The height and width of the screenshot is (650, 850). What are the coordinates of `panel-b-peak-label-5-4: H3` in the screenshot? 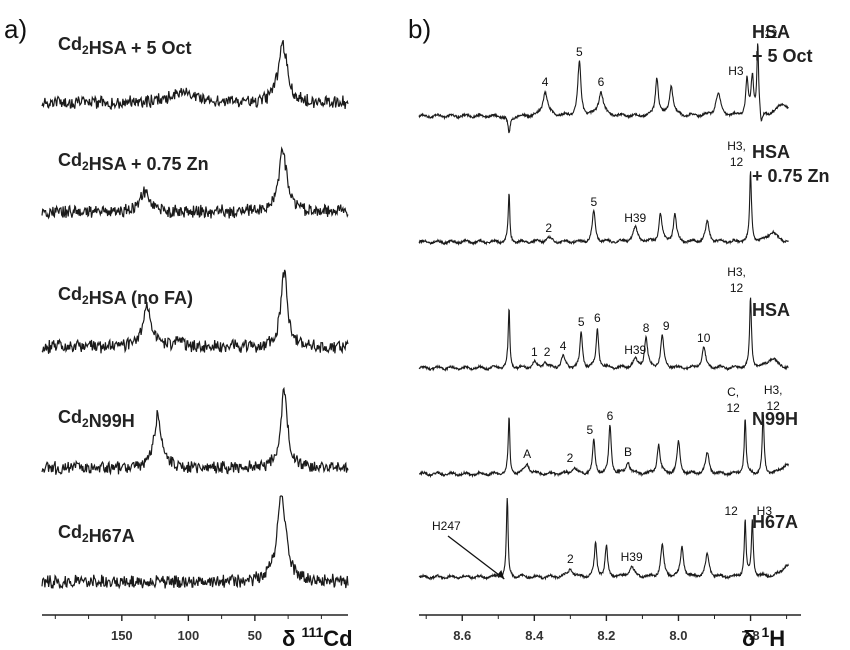 It's located at (765, 511).